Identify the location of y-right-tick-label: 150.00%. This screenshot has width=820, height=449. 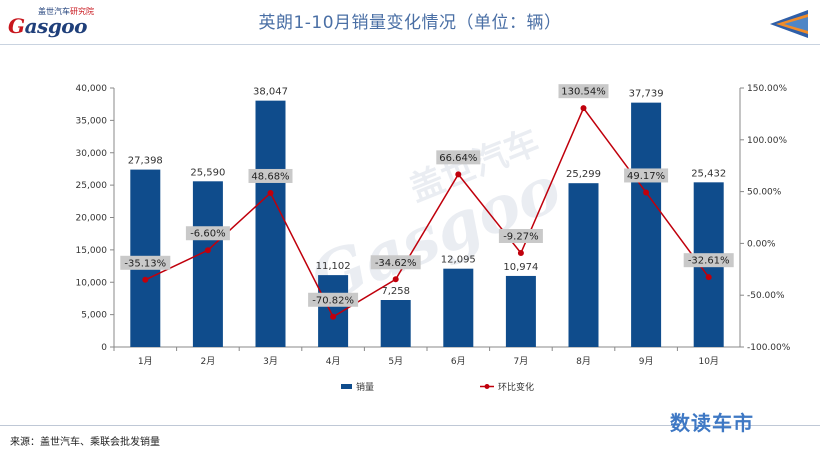
(767, 89).